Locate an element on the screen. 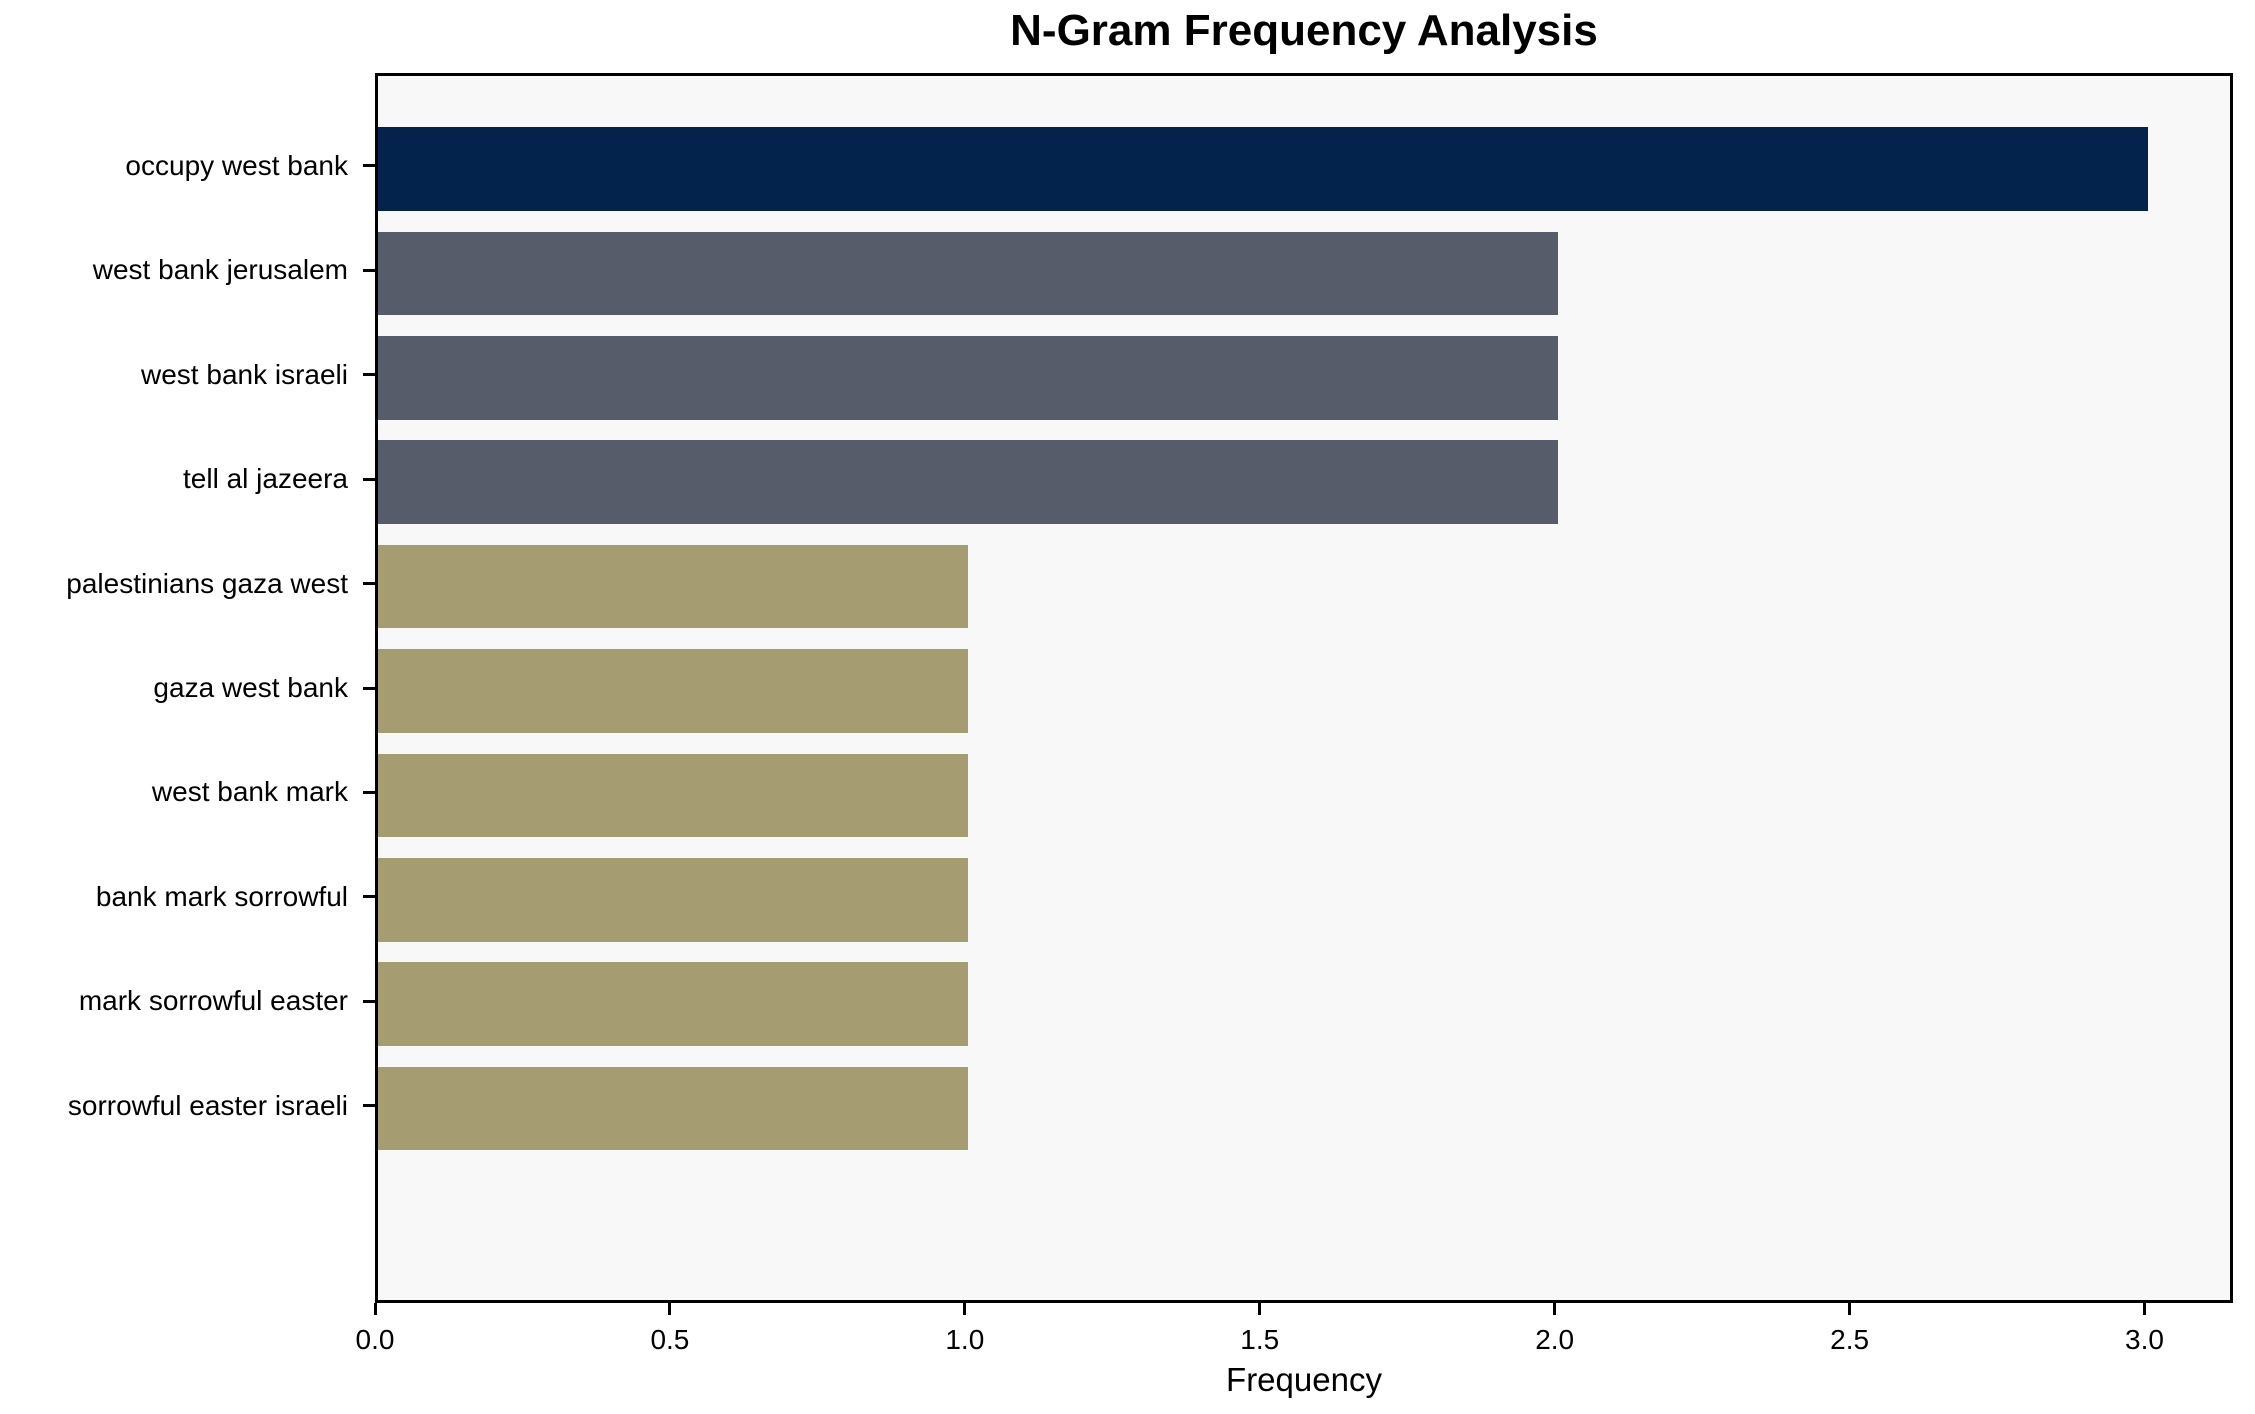 The height and width of the screenshot is (1414, 2255). y-tick-label: west bank mark is located at coordinates (249, 792).